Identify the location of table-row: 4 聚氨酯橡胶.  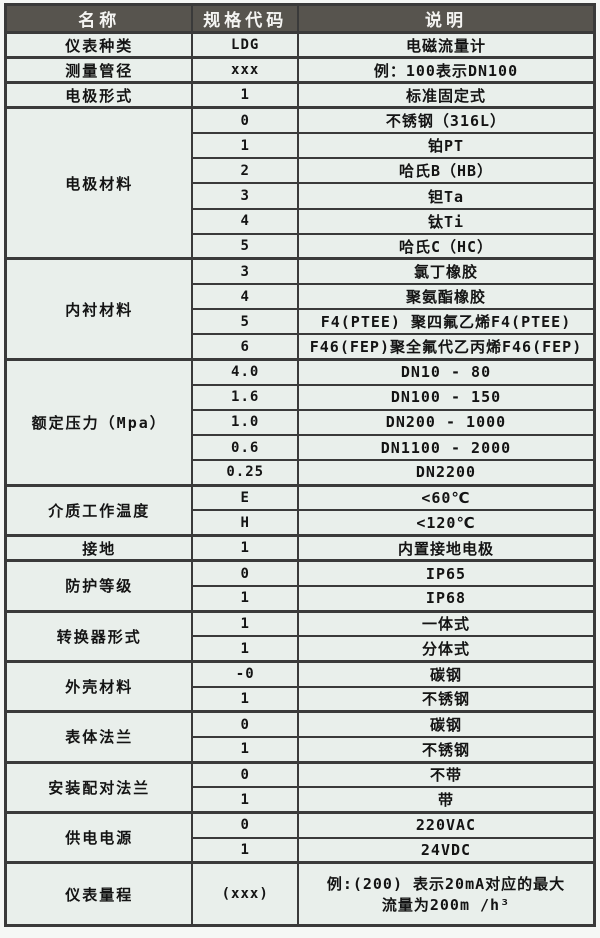
(301, 297).